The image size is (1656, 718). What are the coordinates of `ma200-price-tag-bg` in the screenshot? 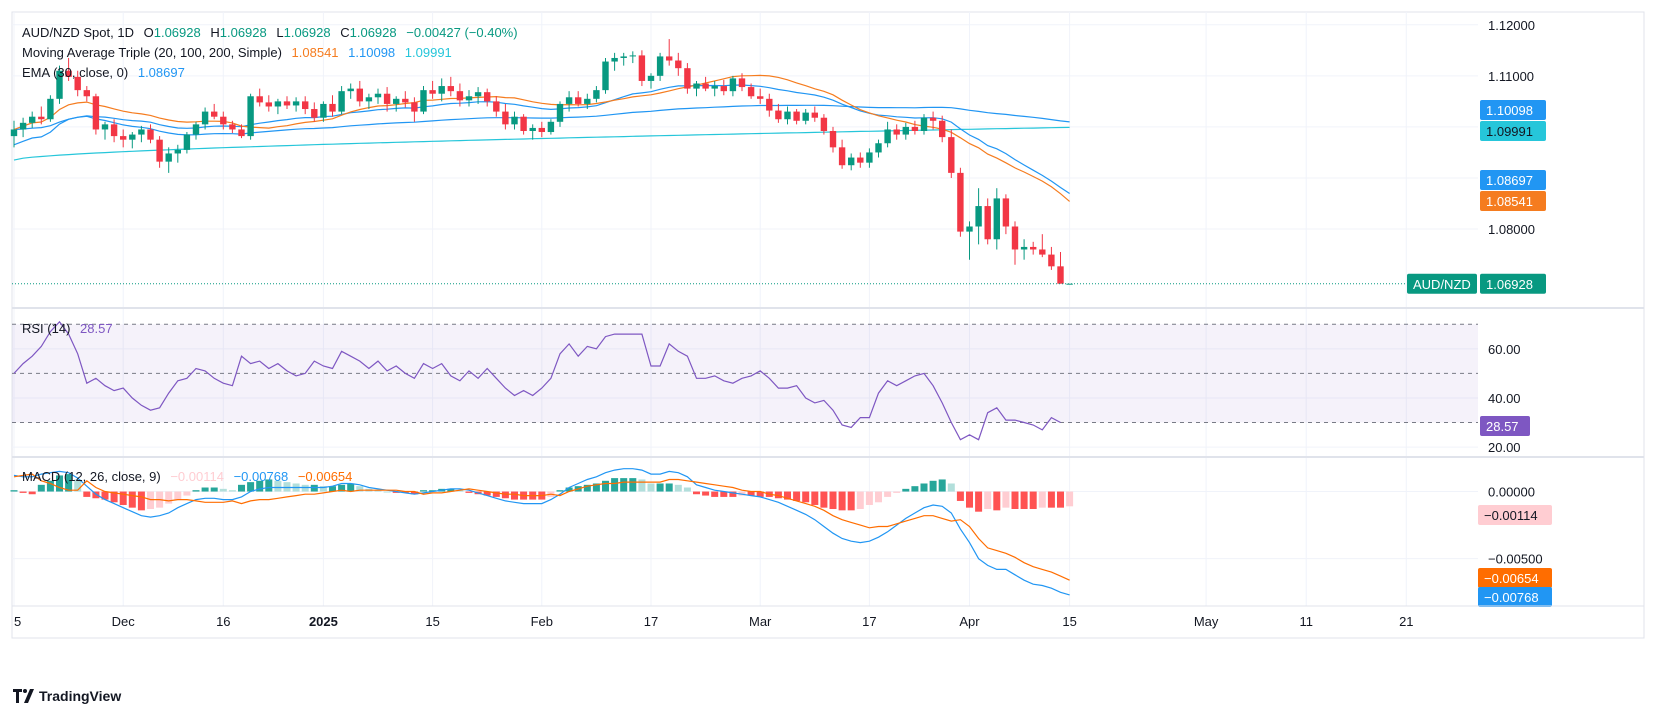 It's located at (1513, 131).